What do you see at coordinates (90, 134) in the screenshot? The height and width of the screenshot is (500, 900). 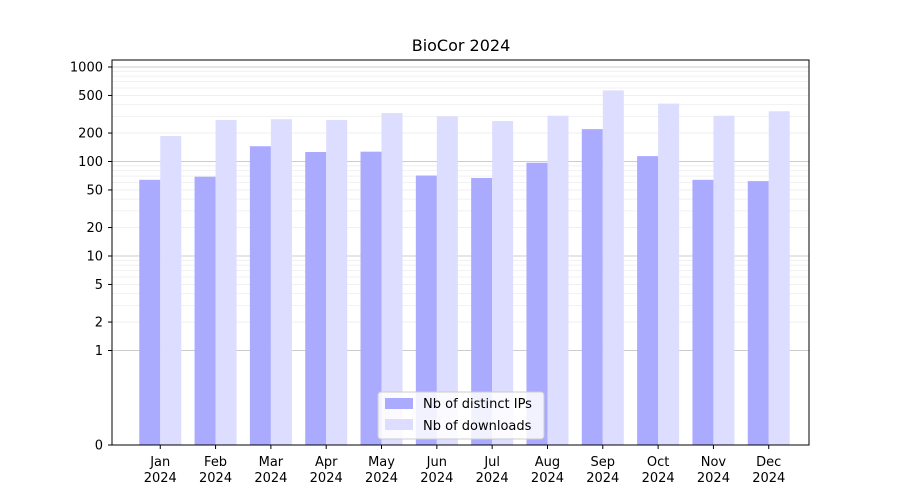 I see `y-tick-label: 200` at bounding box center [90, 134].